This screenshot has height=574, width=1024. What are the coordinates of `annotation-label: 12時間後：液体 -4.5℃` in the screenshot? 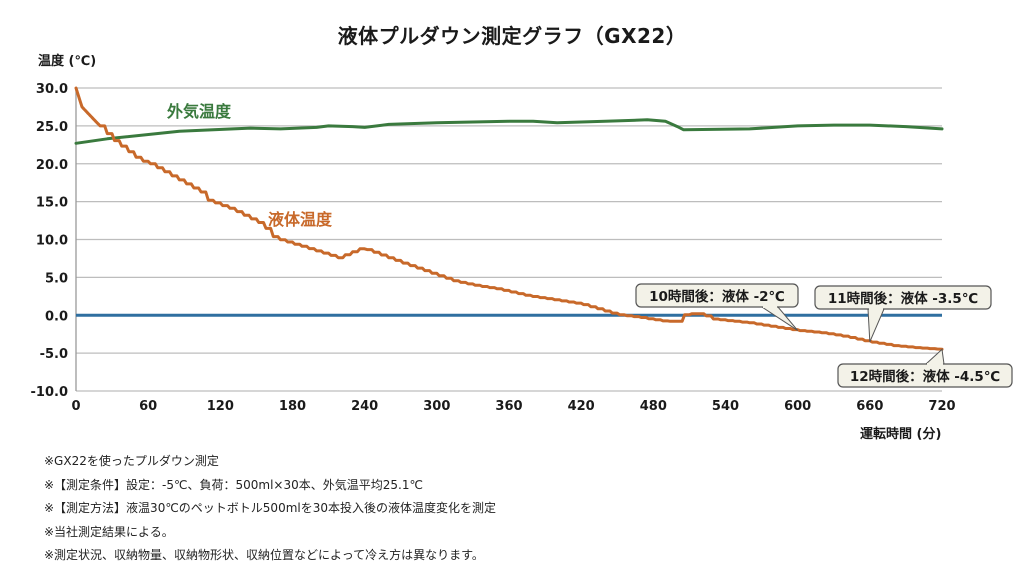 It's located at (925, 376).